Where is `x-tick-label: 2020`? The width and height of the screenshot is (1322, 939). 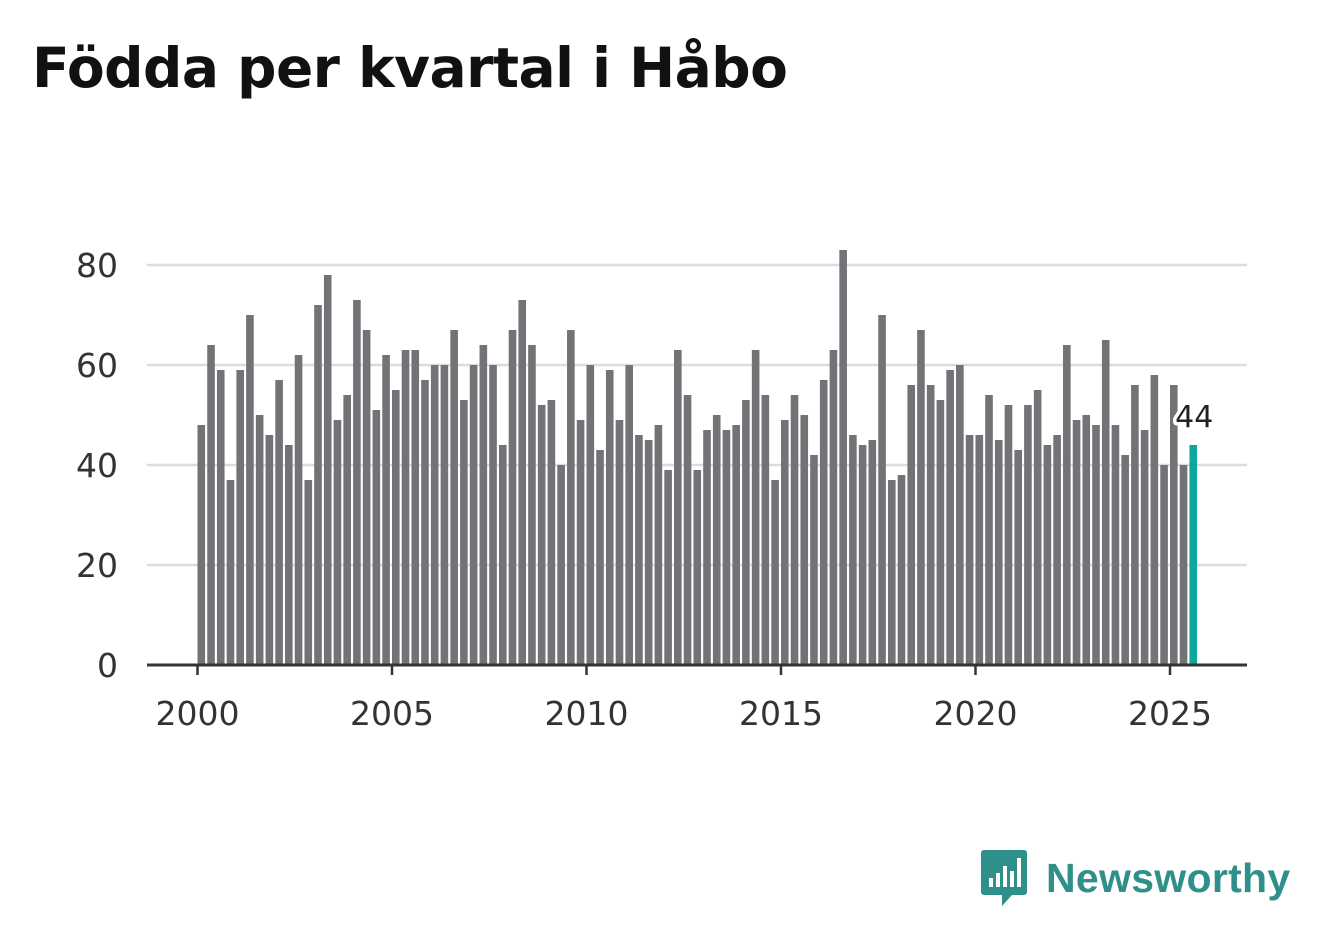
x-tick-label: 2020 is located at coordinates (976, 713).